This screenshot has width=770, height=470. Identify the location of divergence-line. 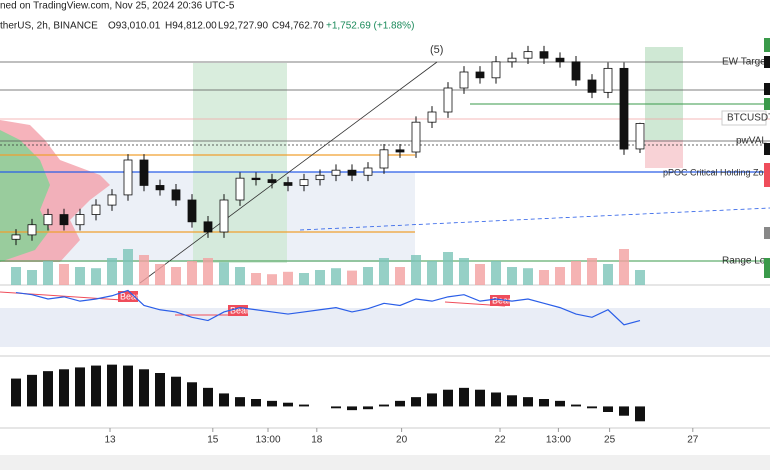
(475, 304).